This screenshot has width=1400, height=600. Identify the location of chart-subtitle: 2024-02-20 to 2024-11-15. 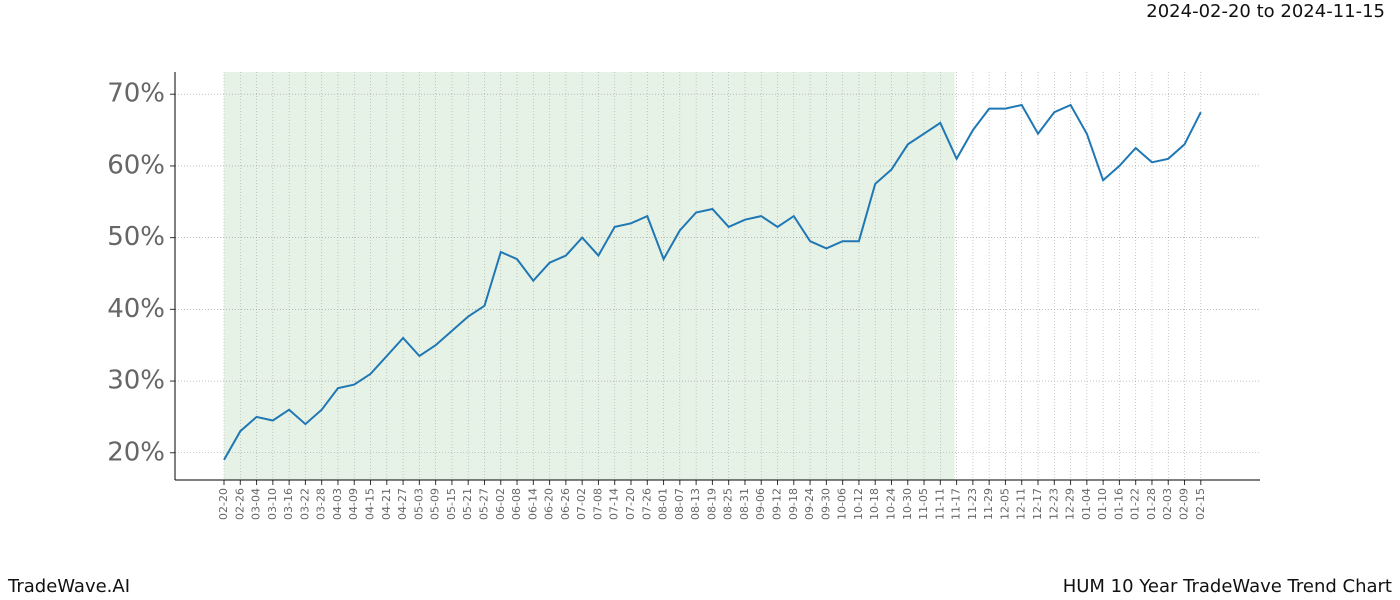
(1265, 11).